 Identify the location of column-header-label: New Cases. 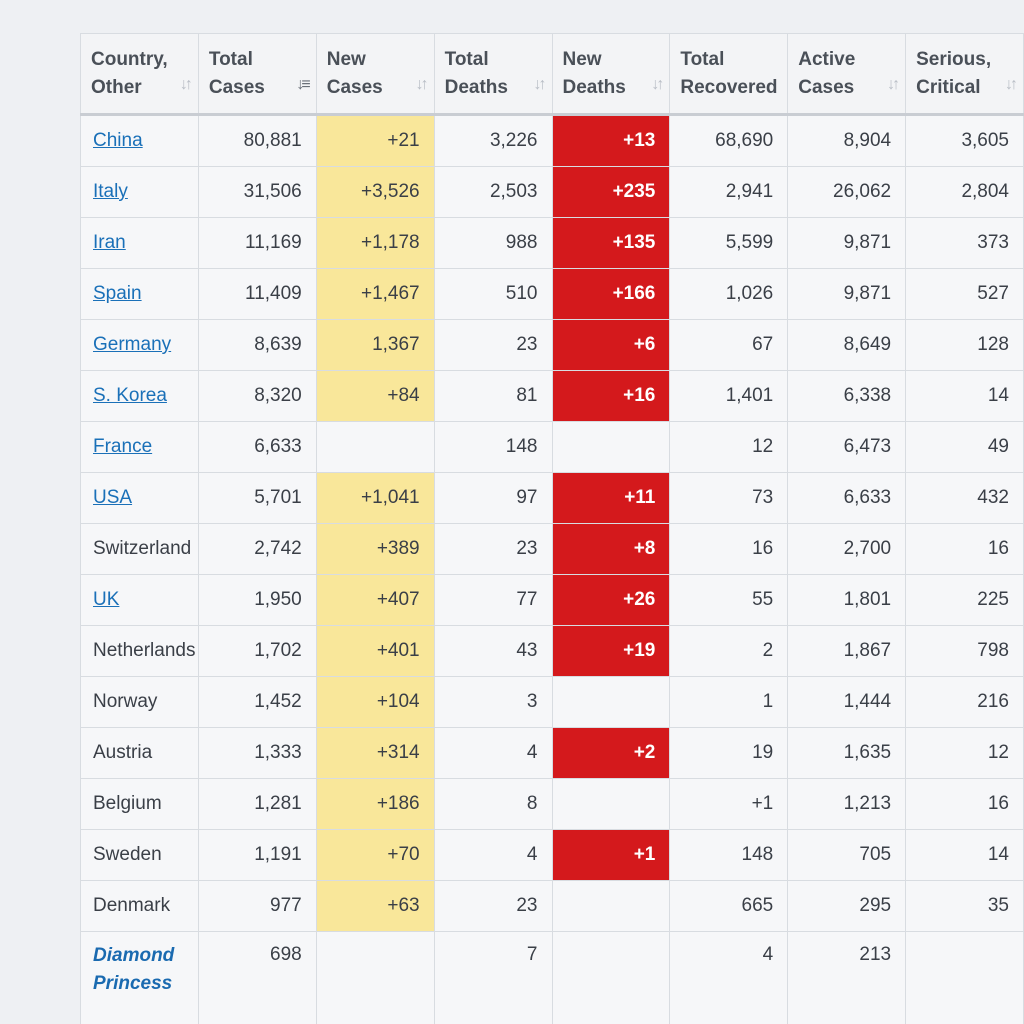
(354, 73).